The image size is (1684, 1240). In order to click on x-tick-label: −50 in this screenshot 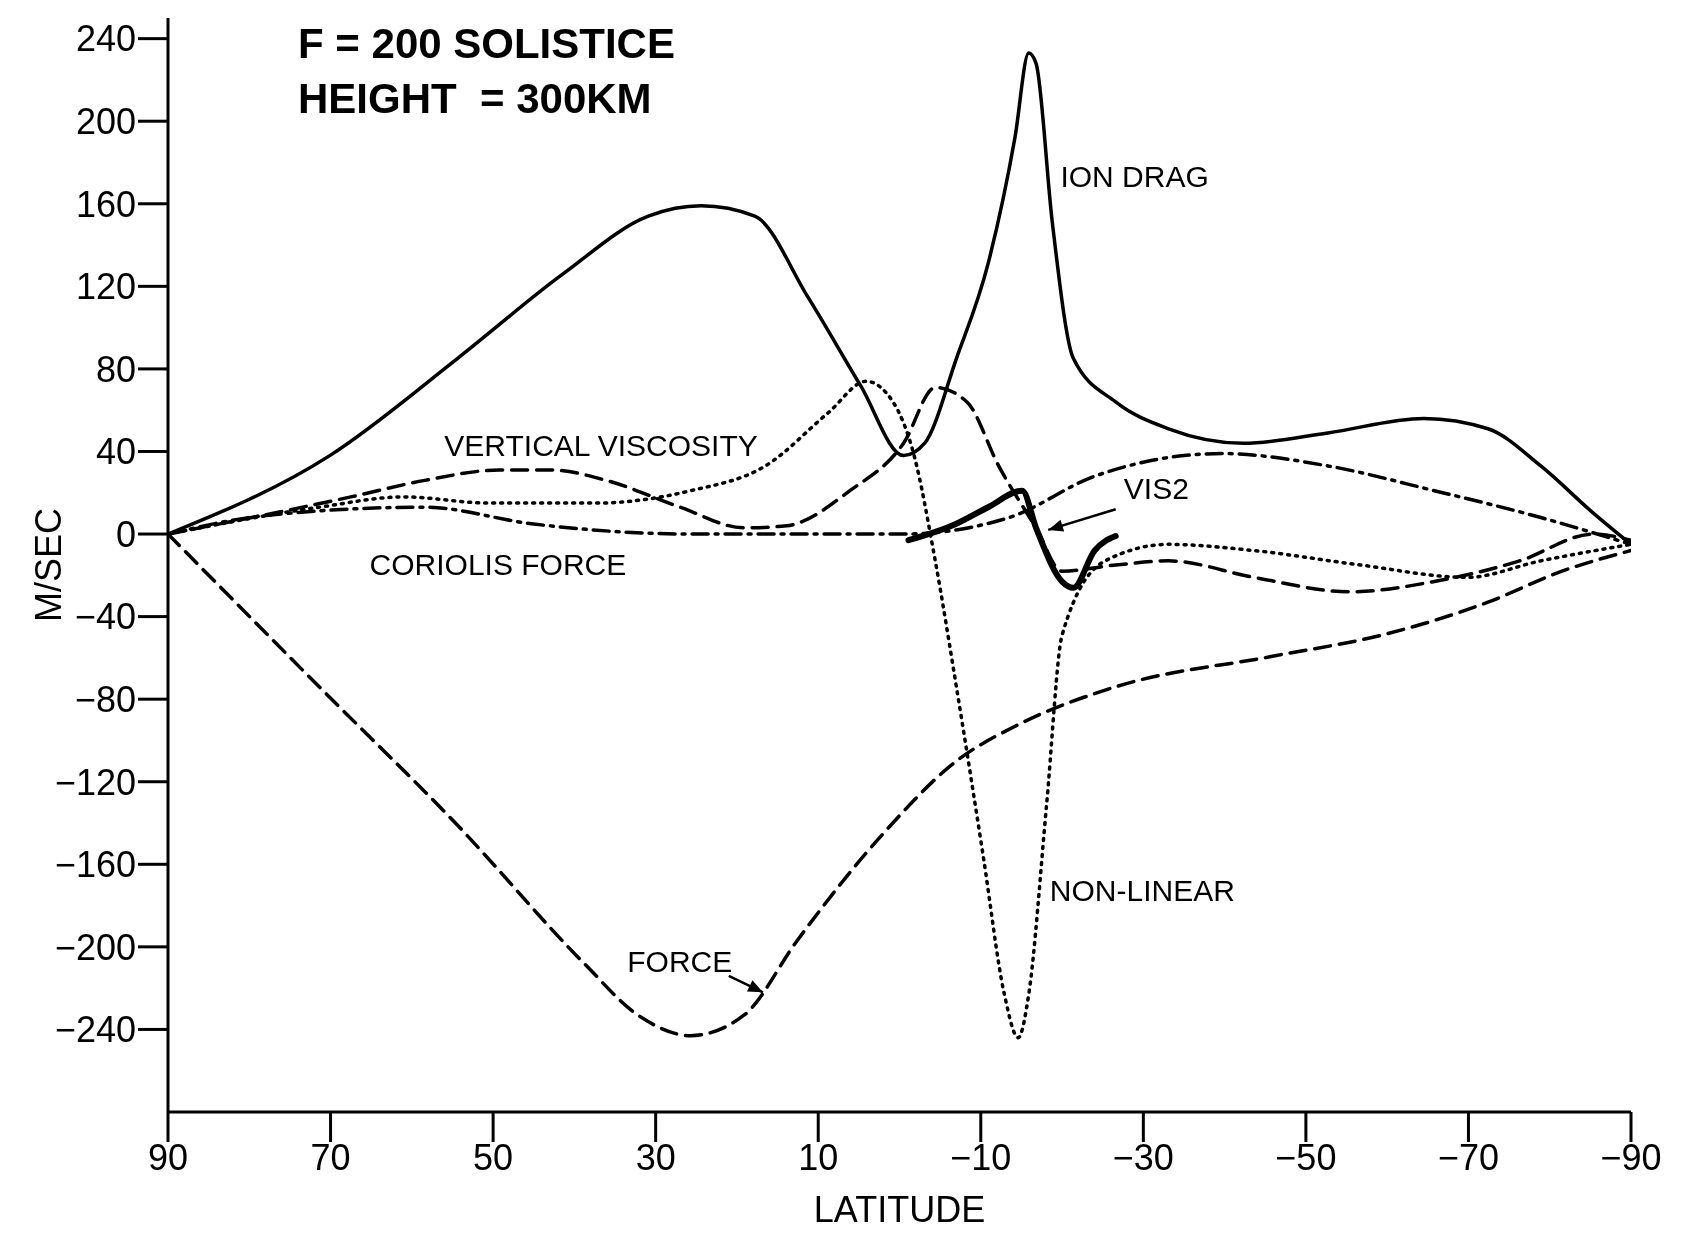, I will do `click(1306, 1157)`.